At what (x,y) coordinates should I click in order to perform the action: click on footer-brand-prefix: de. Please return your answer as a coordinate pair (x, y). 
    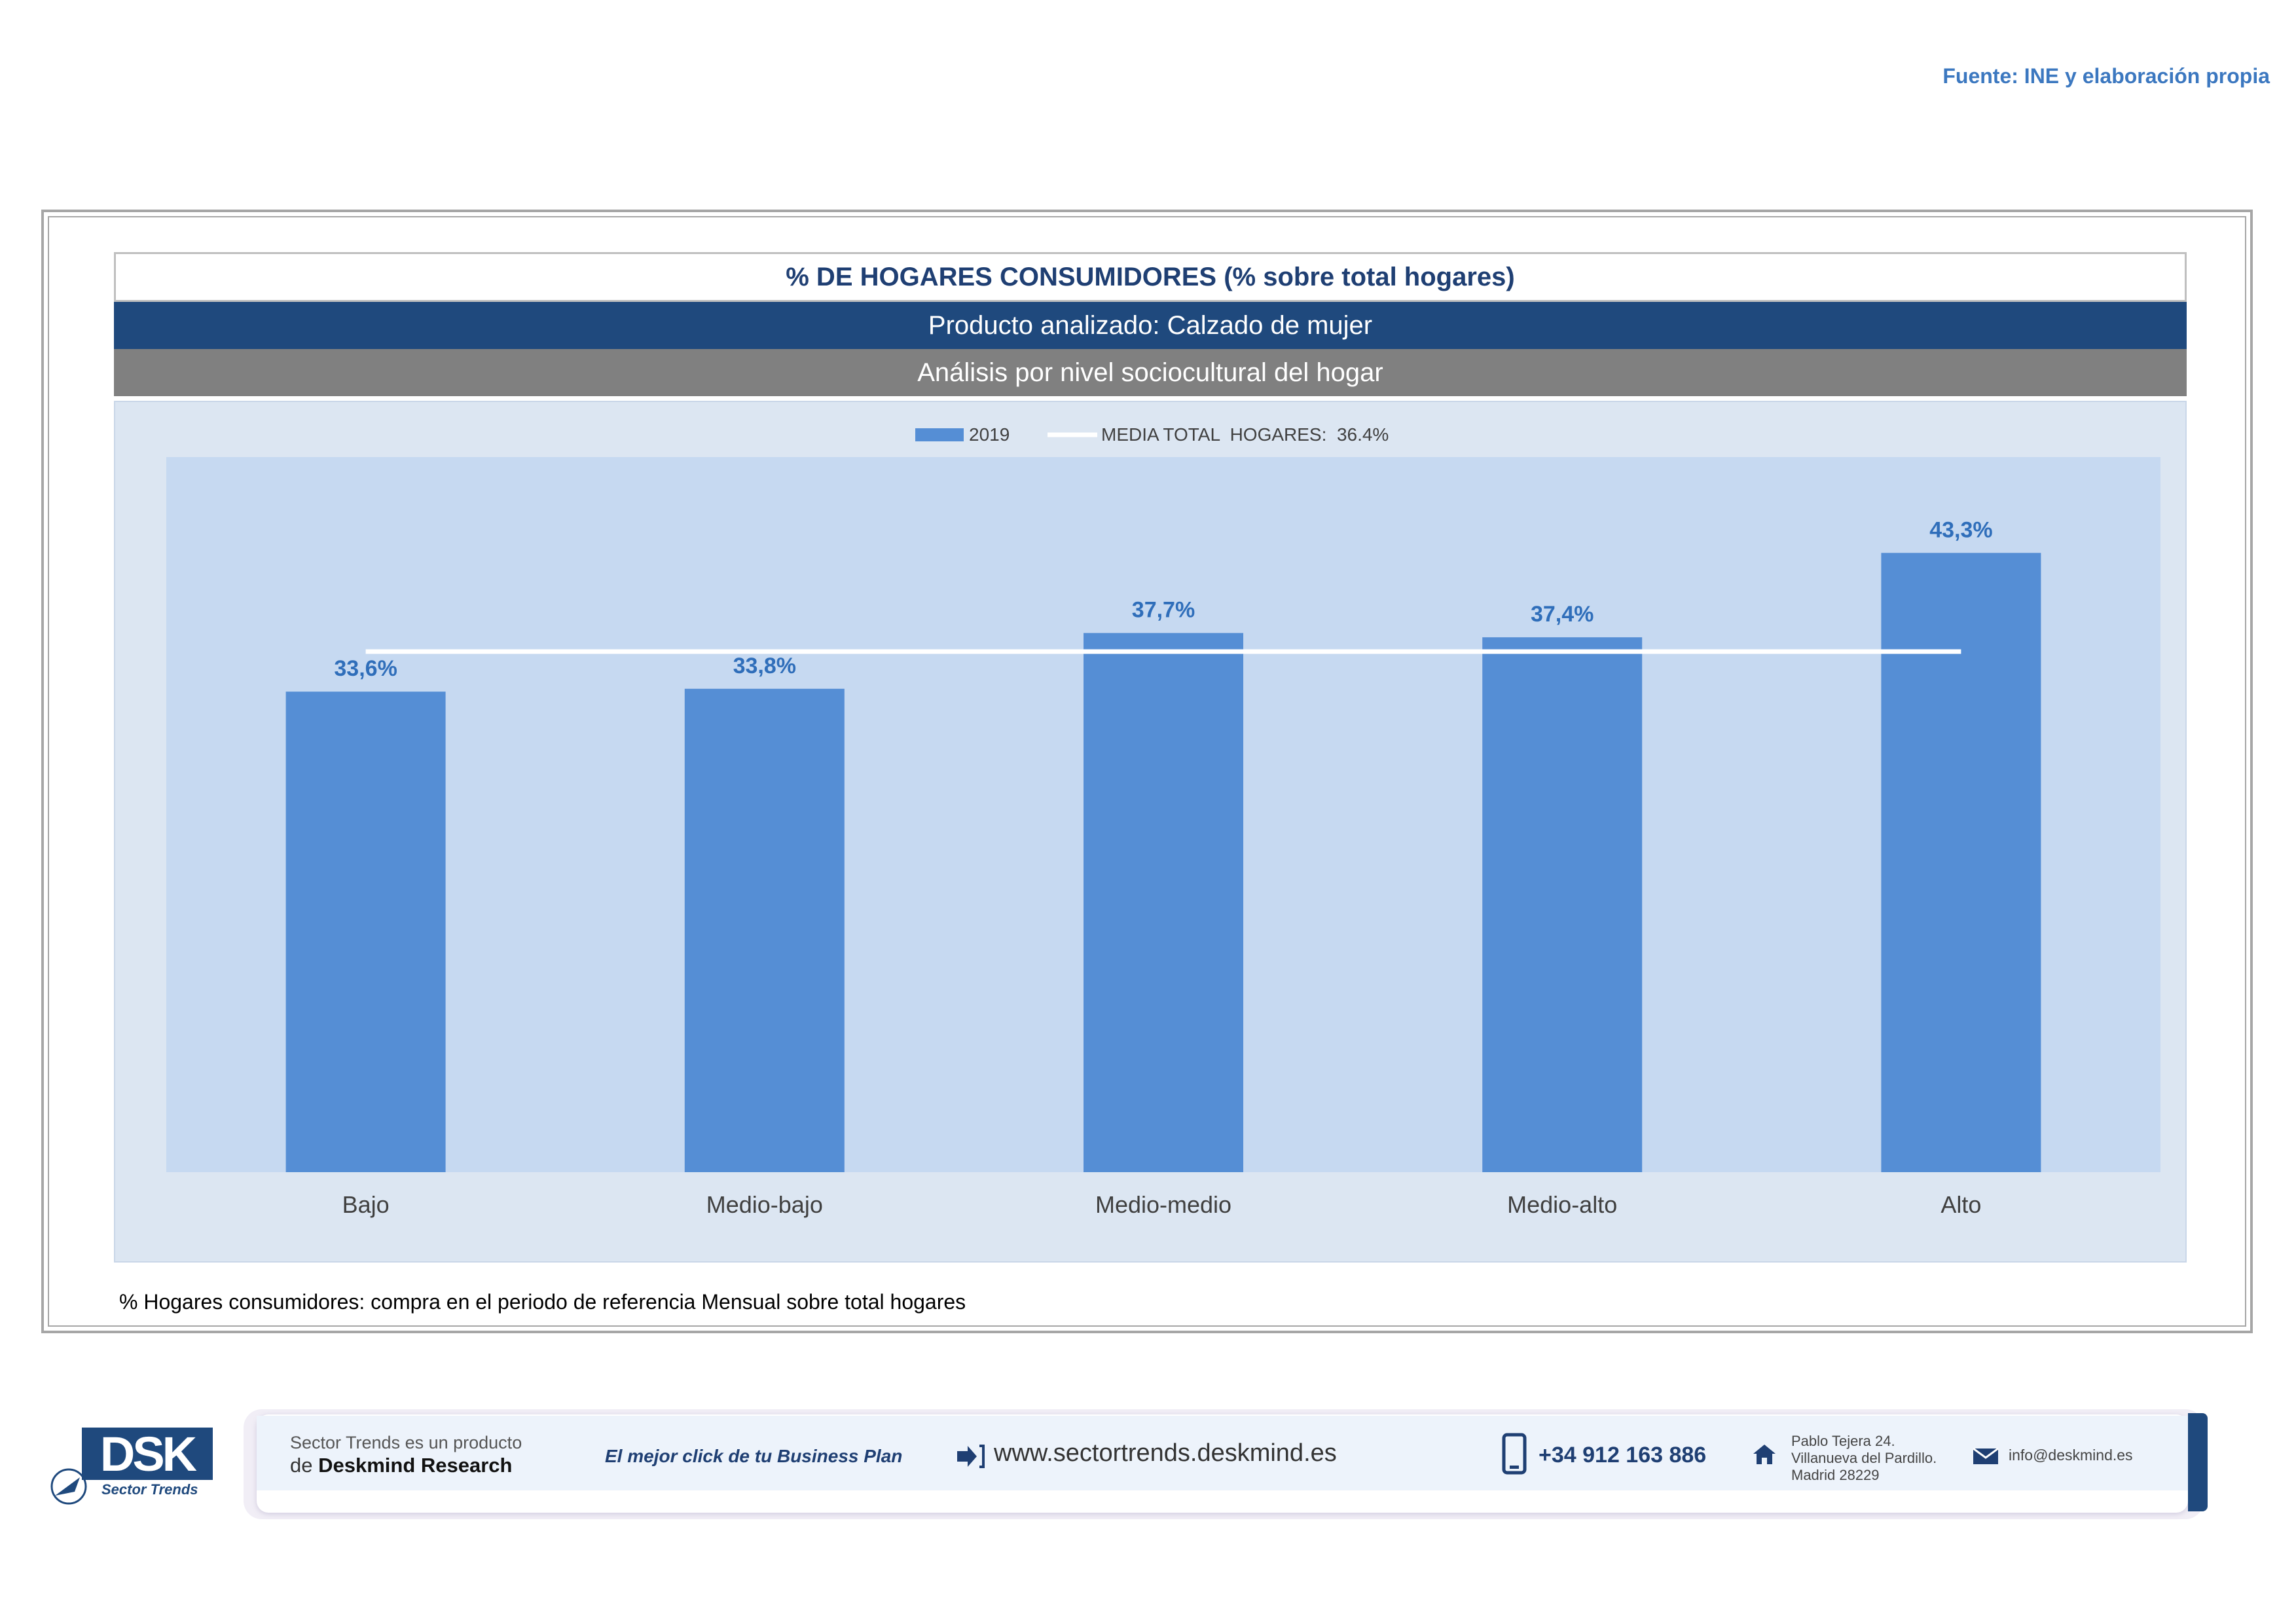
    Looking at the image, I should click on (301, 1465).